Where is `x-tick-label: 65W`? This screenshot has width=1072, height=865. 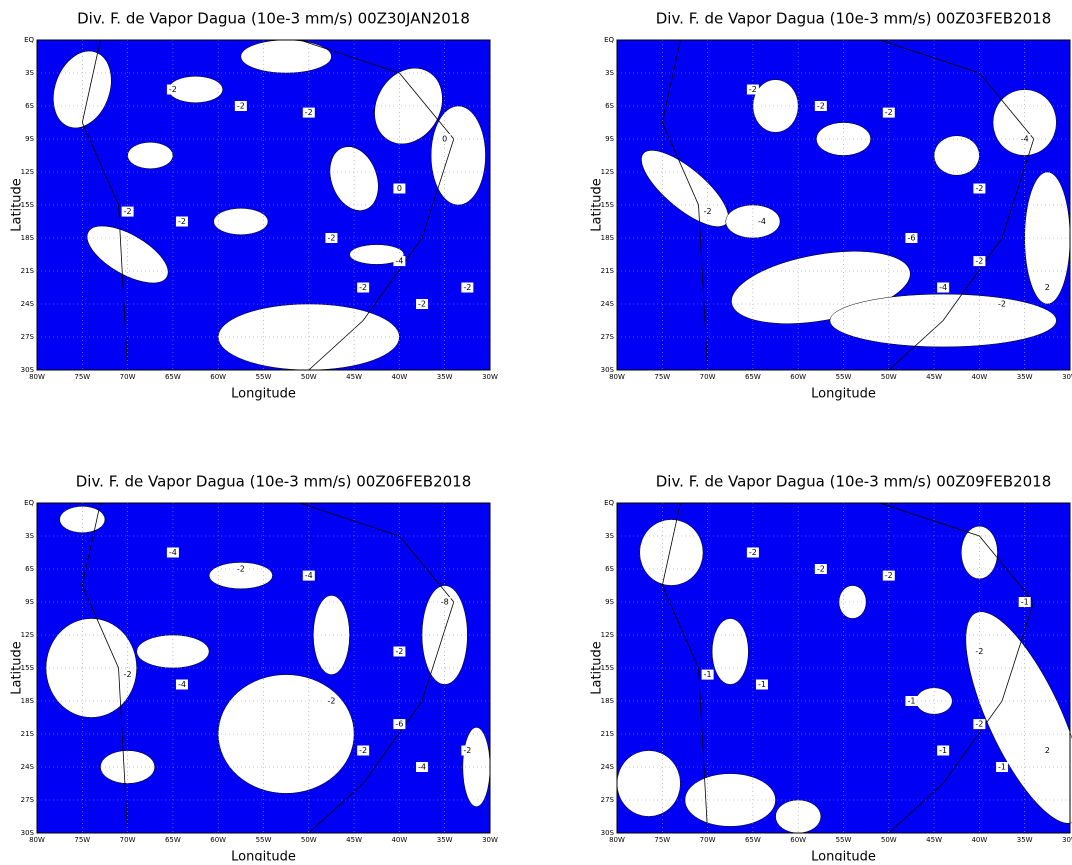
x-tick-label: 65W is located at coordinates (753, 840).